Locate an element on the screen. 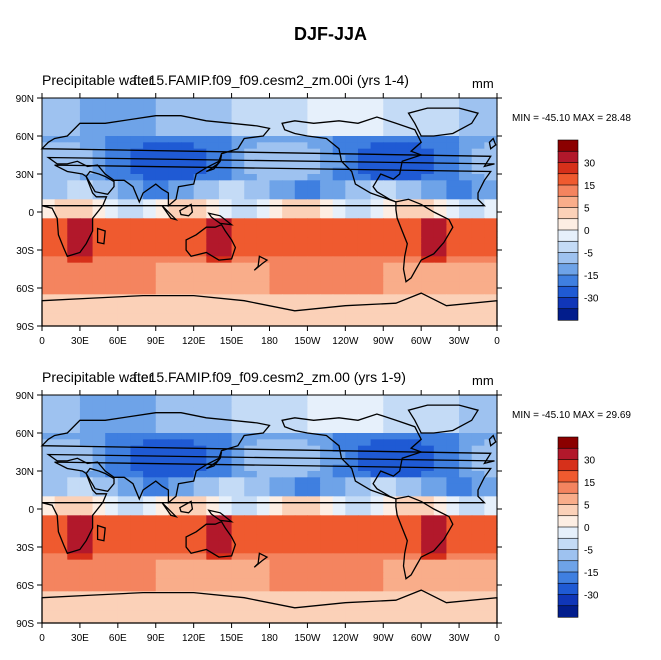 This screenshot has width=661, height=660. y-tick-label: 30S is located at coordinates (25, 548).